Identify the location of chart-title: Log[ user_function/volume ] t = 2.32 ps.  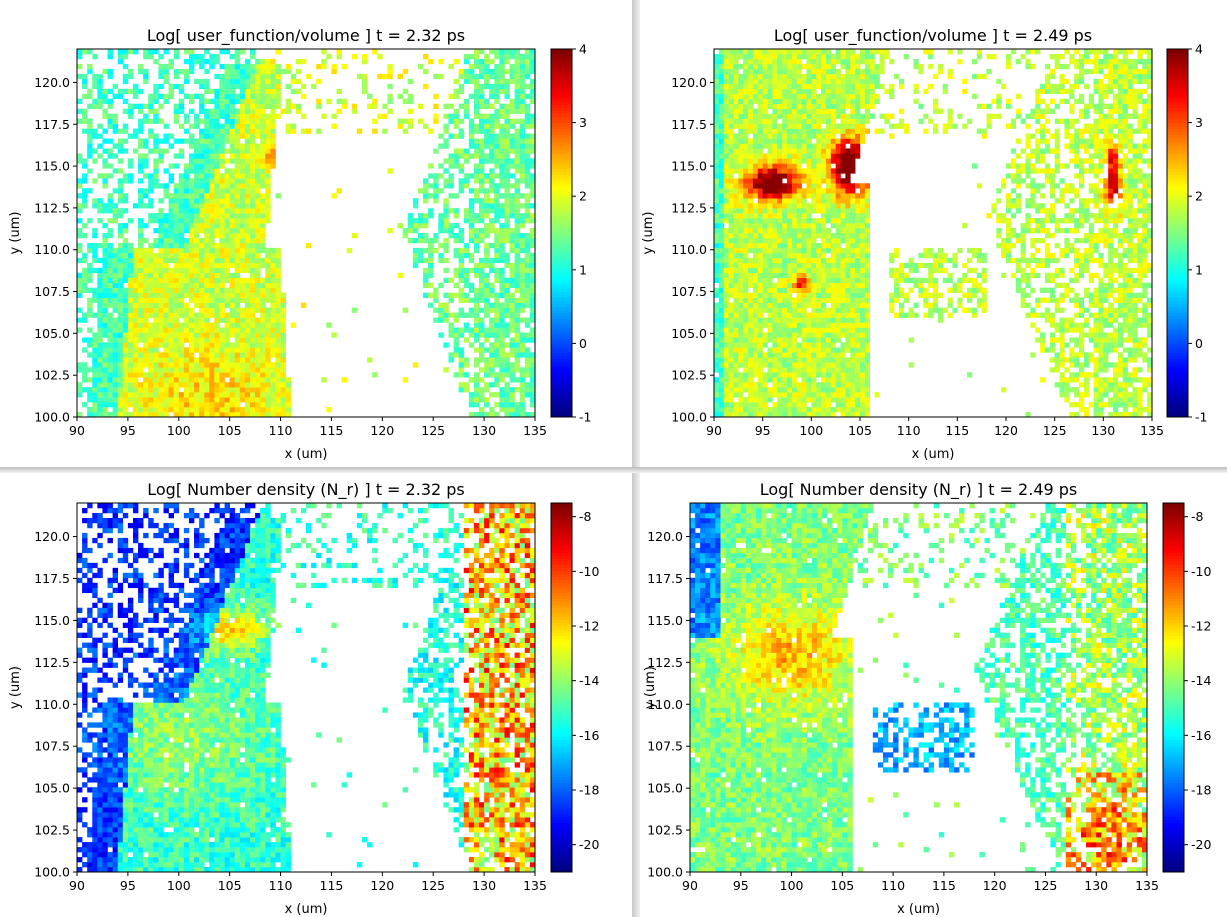
(306, 36).